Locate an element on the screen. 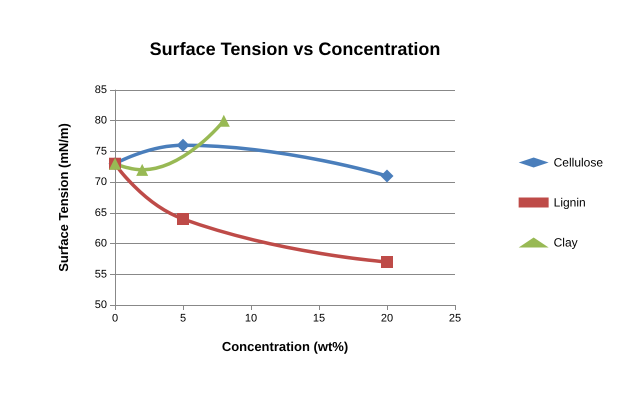  x-axis-title: Concentration (wt%) is located at coordinates (285, 346).